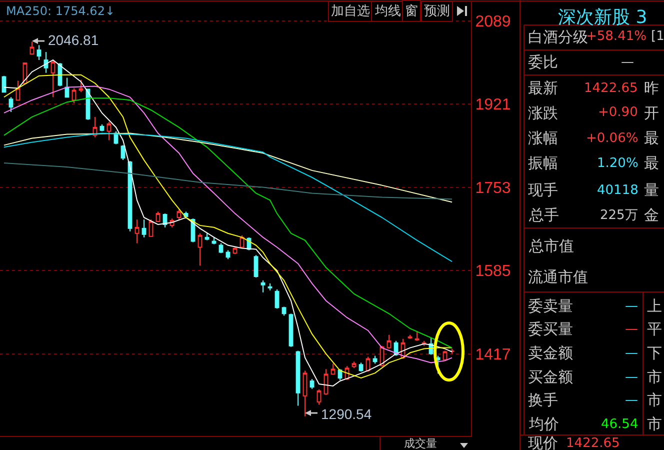  Describe the element at coordinates (651, 113) in the screenshot. I see `text: 开` at that location.